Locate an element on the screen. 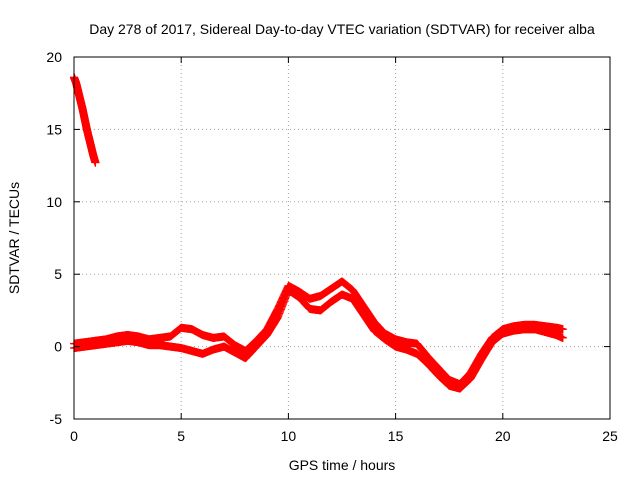 The image size is (640, 480). y-tick-label: 0 is located at coordinates (58, 347).